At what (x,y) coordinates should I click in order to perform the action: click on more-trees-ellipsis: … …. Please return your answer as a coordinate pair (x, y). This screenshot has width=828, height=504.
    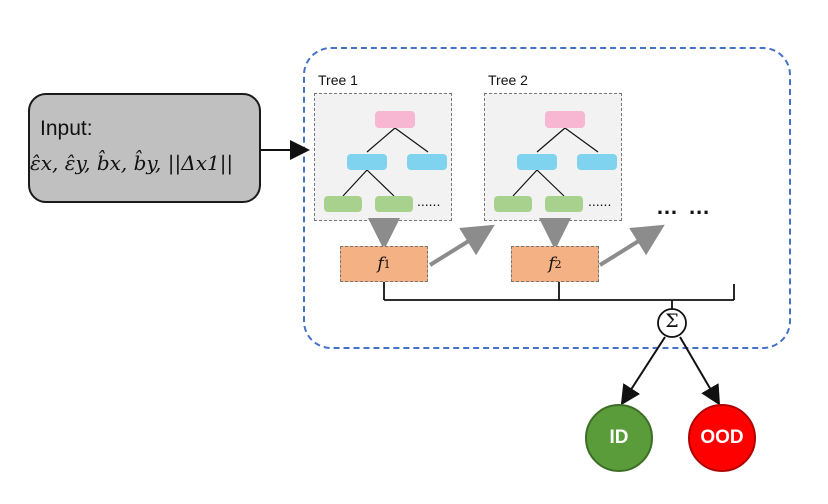
    Looking at the image, I should click on (684, 206).